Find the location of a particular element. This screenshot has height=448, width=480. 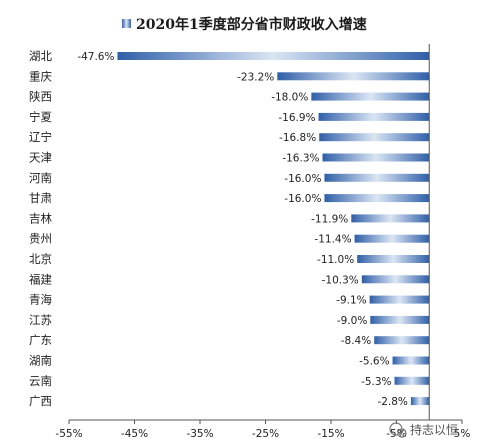

x-axis-ticks: -55% -45% -35% -25% -15% -5% 5% is located at coordinates (262, 430).